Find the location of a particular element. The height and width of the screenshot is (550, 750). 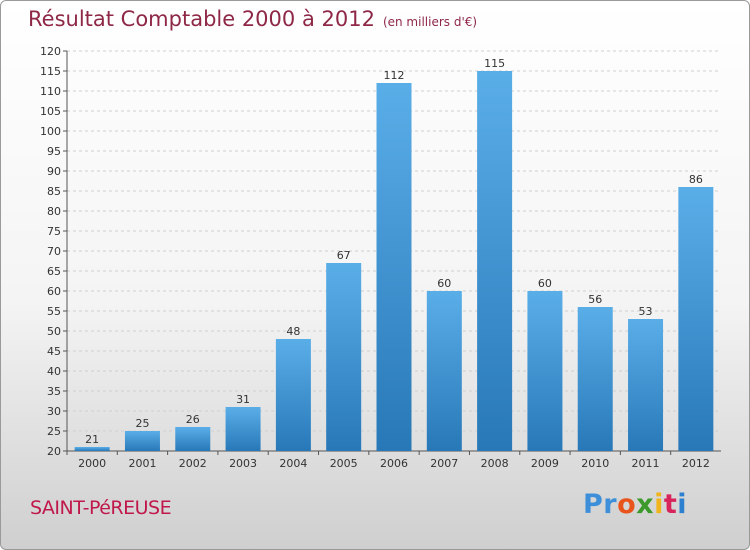

y-tick-label: 35 is located at coordinates (54, 391).